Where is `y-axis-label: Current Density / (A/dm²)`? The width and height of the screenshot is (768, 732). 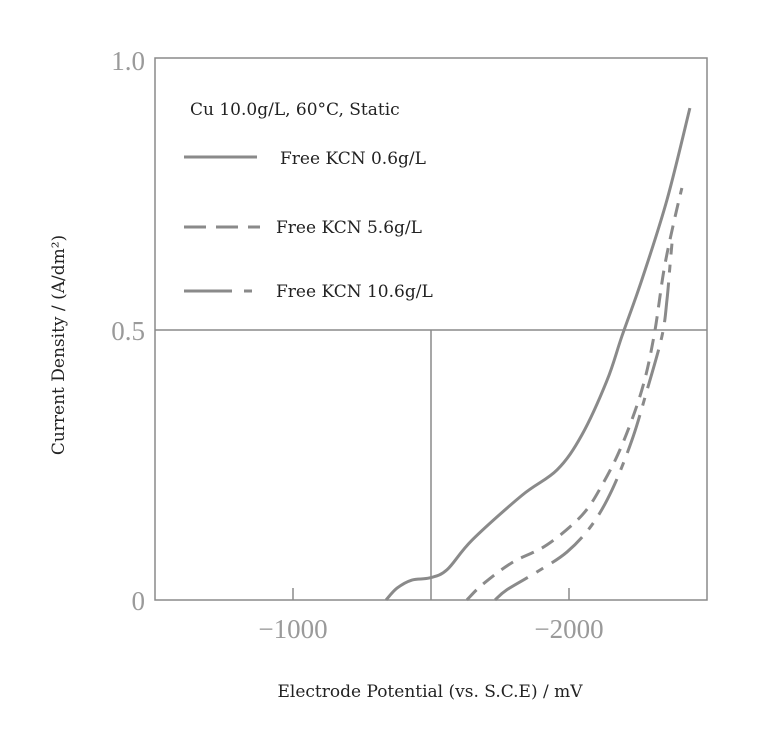 y-axis-label: Current Density / (A/dm²) is located at coordinates (59, 345).